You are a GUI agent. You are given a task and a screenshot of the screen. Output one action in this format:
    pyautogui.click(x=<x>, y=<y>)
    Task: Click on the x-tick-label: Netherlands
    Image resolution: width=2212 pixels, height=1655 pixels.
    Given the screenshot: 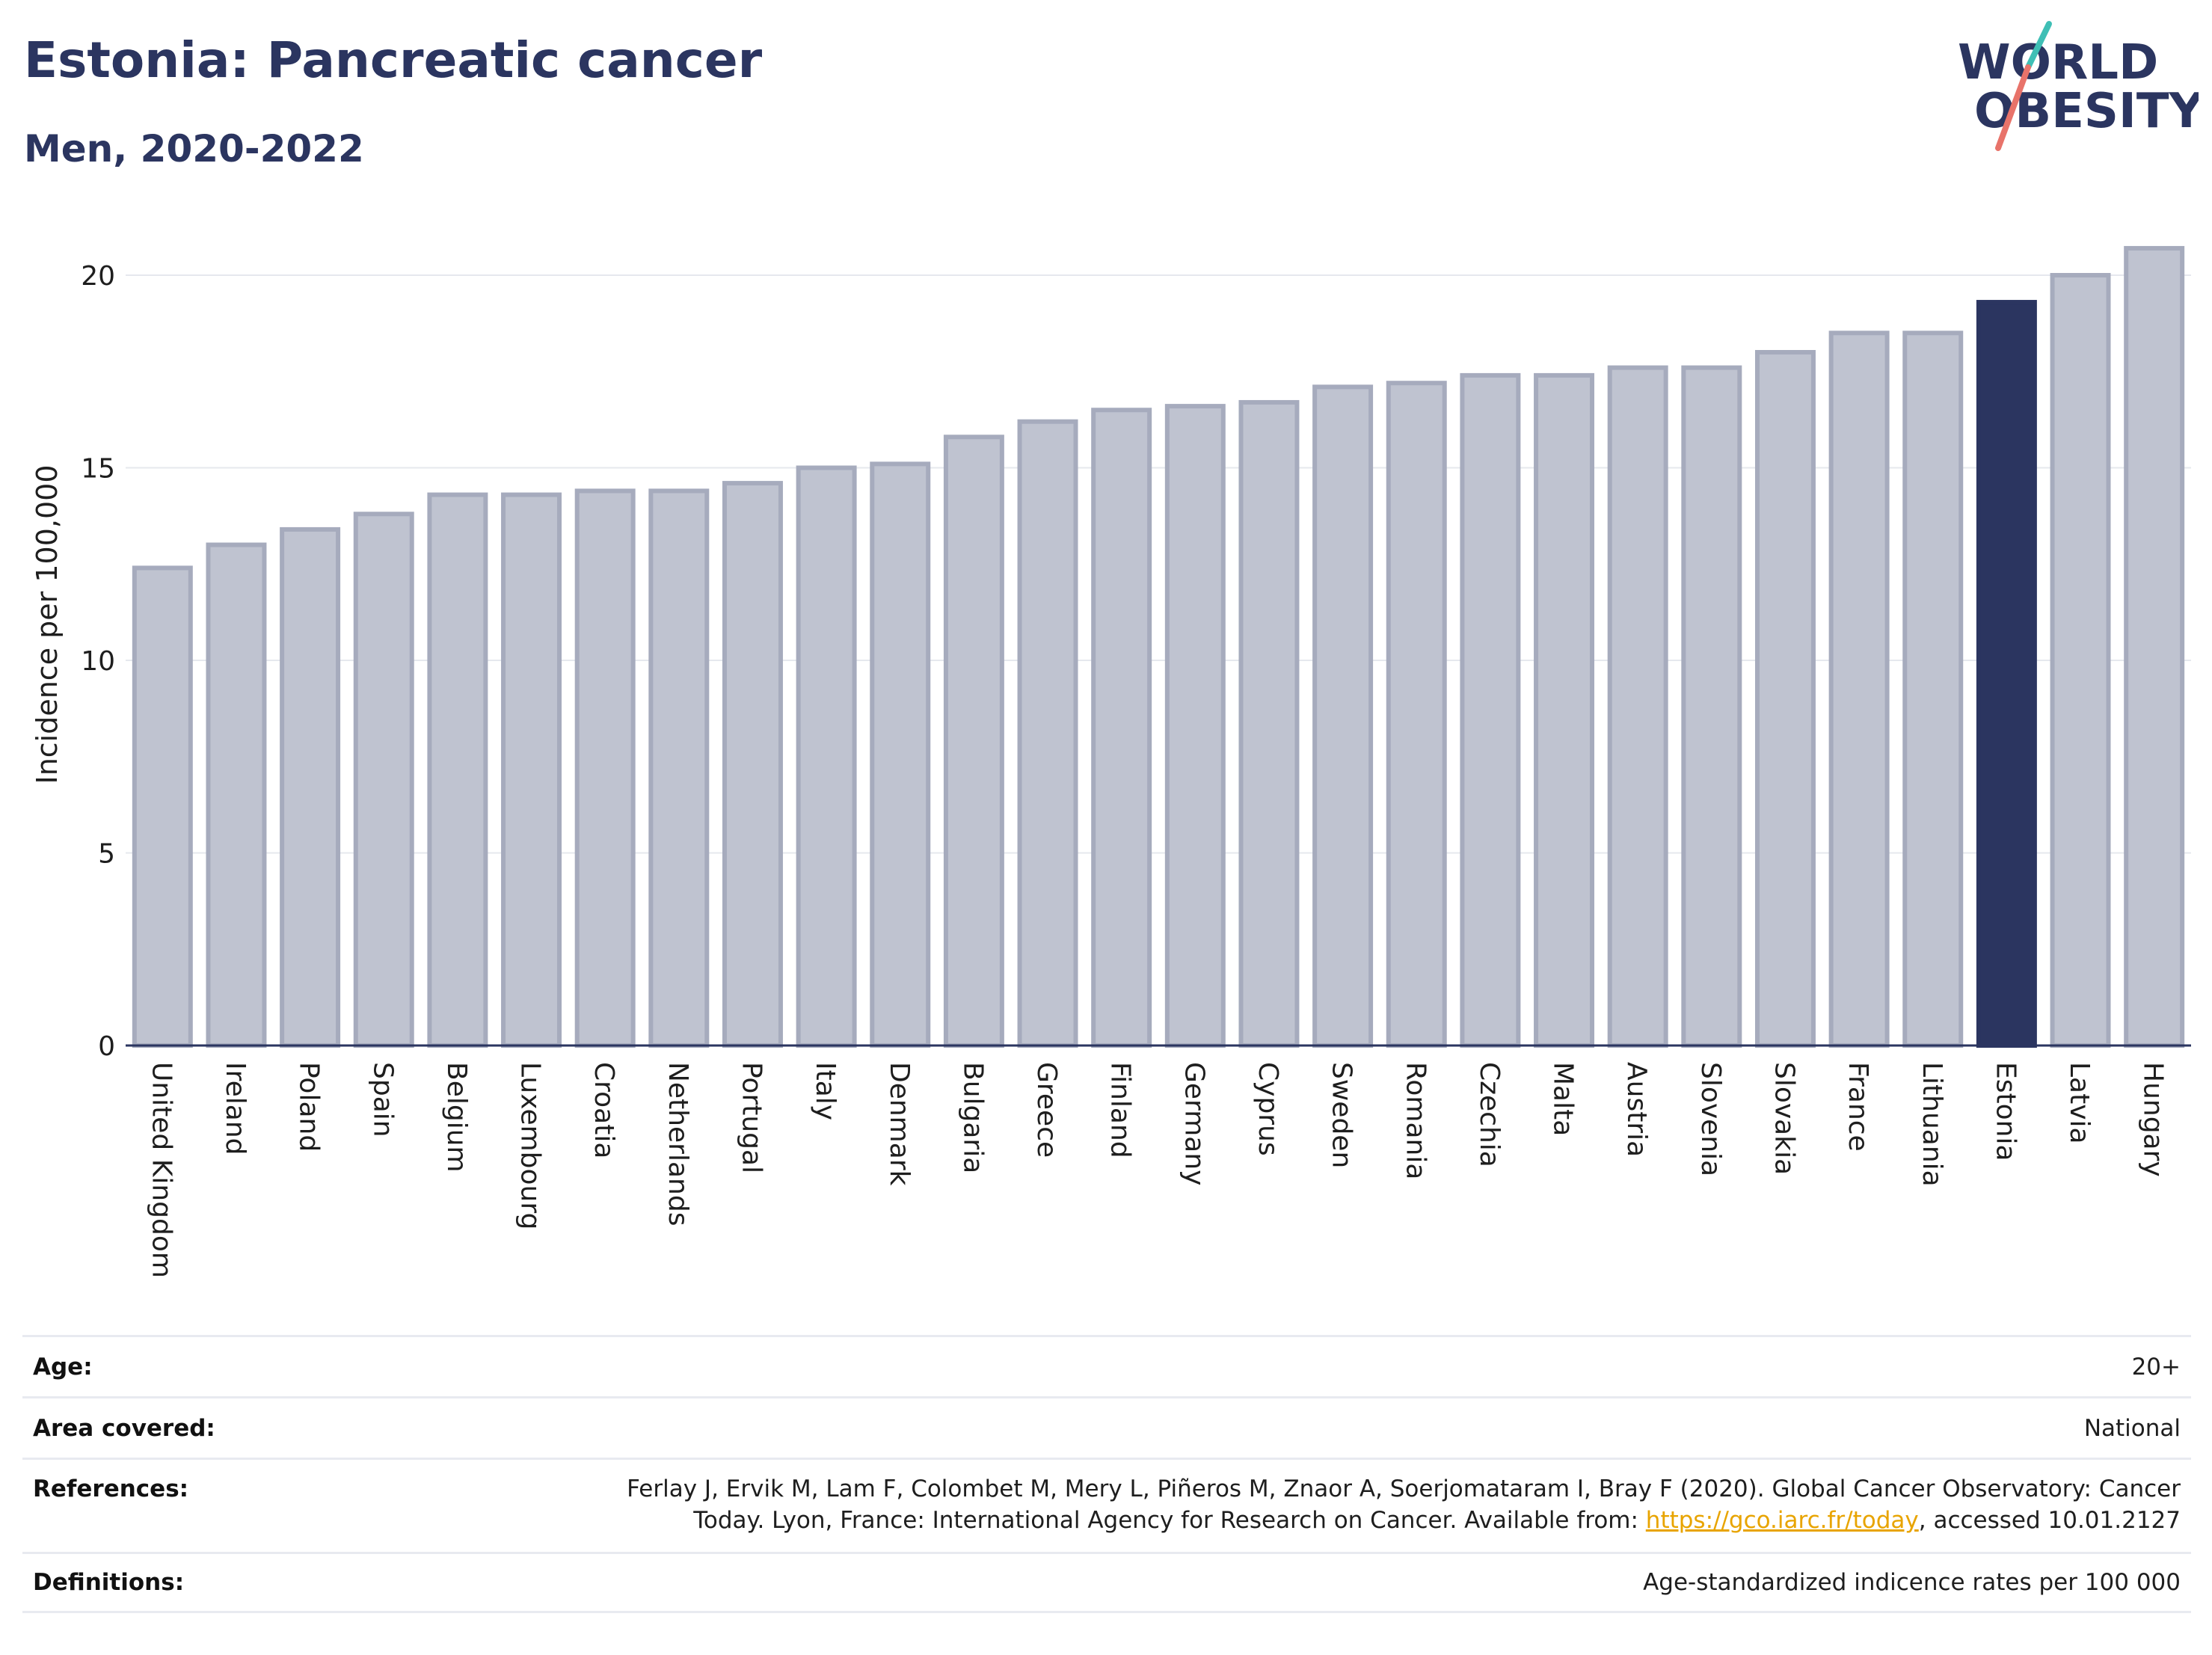 What is the action you would take?
    pyautogui.click(x=678, y=1144)
    